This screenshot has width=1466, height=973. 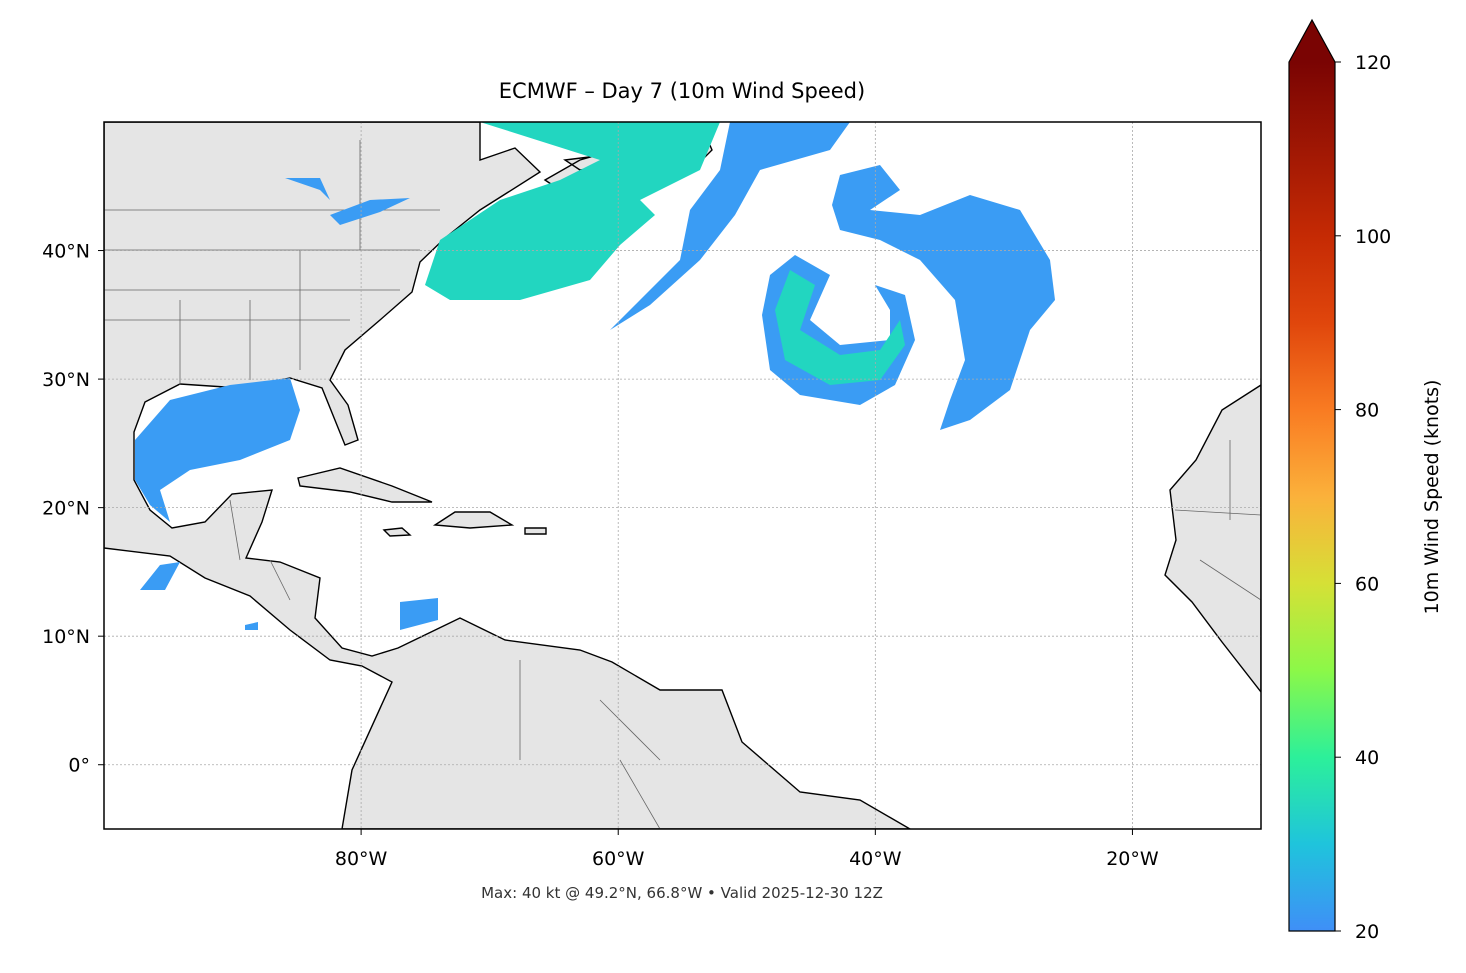 What do you see at coordinates (618, 859) in the screenshot?
I see `x-tick-label: 60°W` at bounding box center [618, 859].